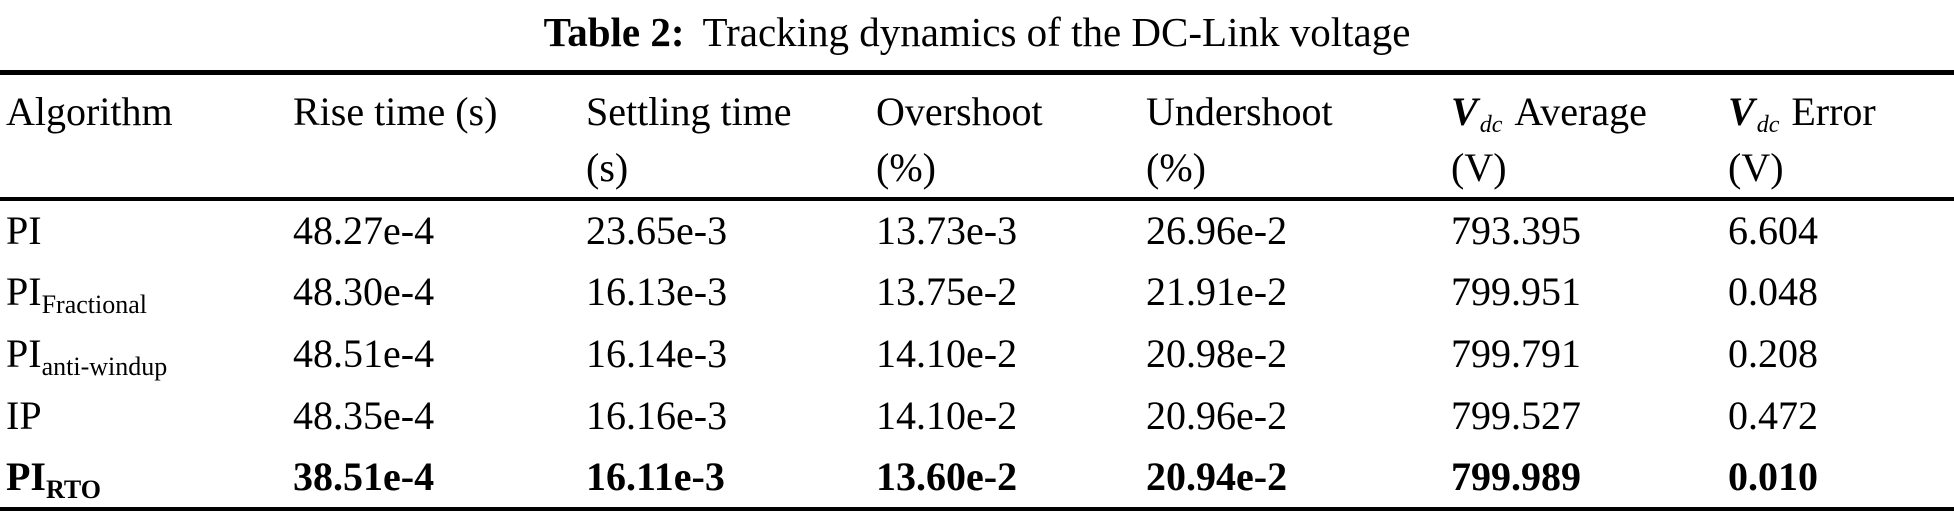 This screenshot has width=1954, height=525. Describe the element at coordinates (657, 230) in the screenshot. I see `cell-settling-time: 23.65e-3` at that location.